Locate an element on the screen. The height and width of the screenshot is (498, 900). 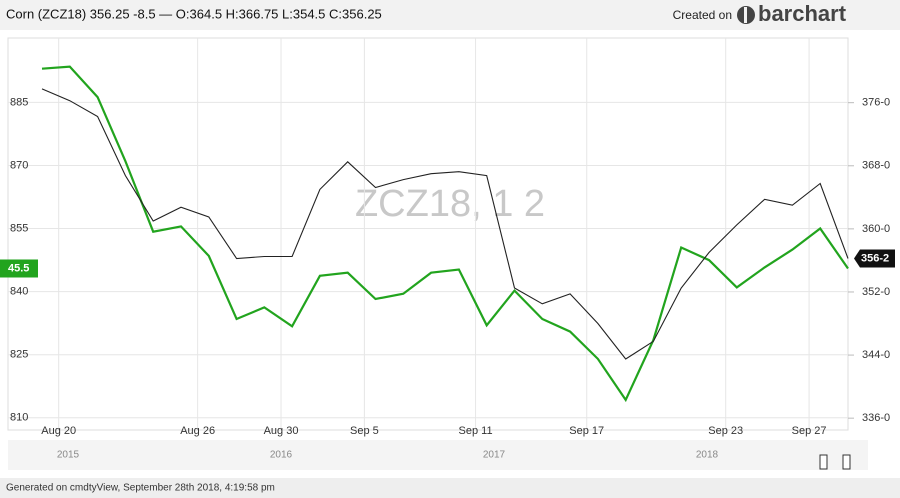
x-tick-label: Aug 26 is located at coordinates (197, 431).